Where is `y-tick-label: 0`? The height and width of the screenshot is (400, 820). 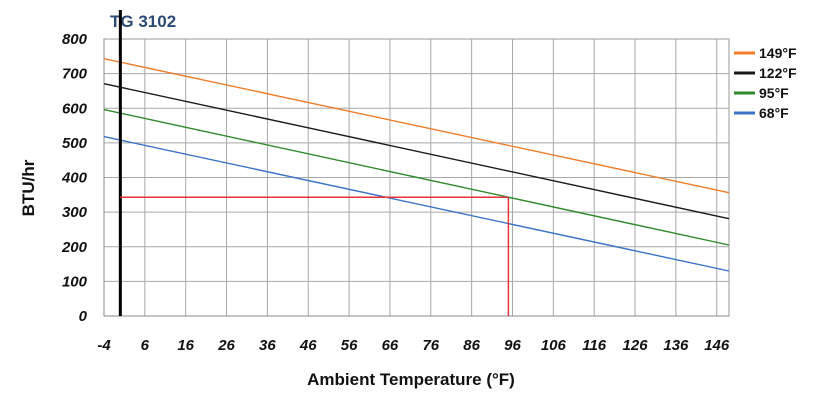 y-tick-label: 0 is located at coordinates (83, 316).